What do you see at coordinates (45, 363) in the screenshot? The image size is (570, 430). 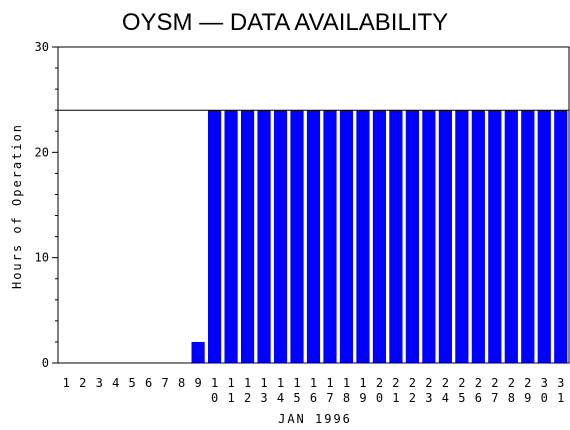 I see `y-tick-label: 0` at bounding box center [45, 363].